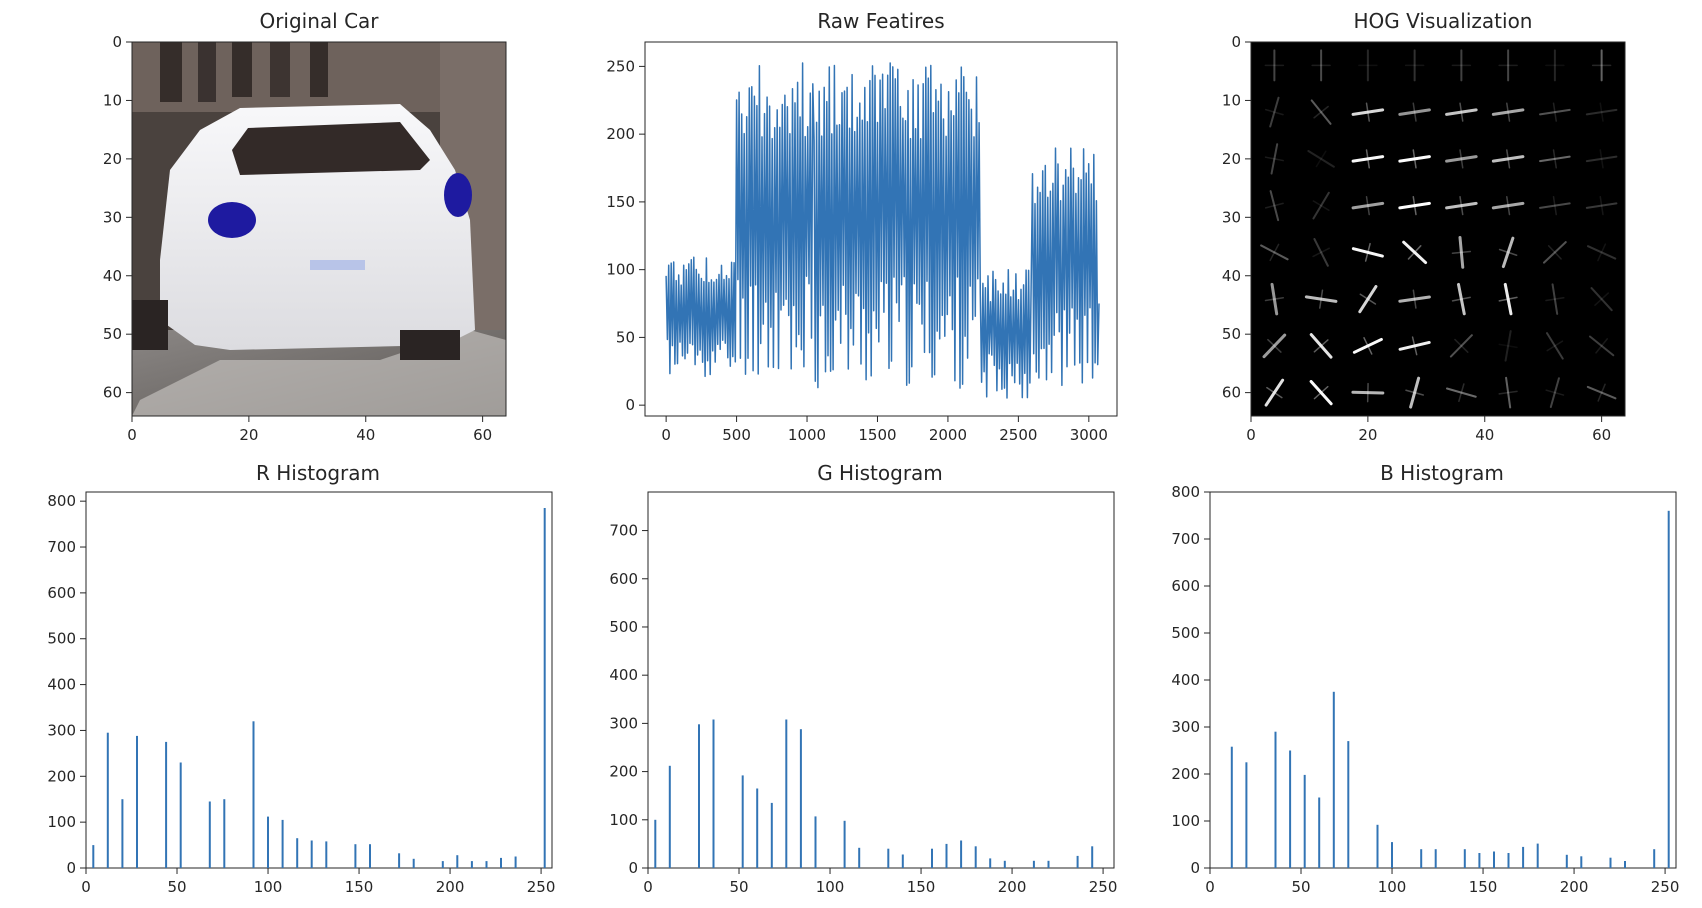 This screenshot has height=908, width=1702. What do you see at coordinates (623, 723) in the screenshot?
I see `y-tick-label: 300` at bounding box center [623, 723].